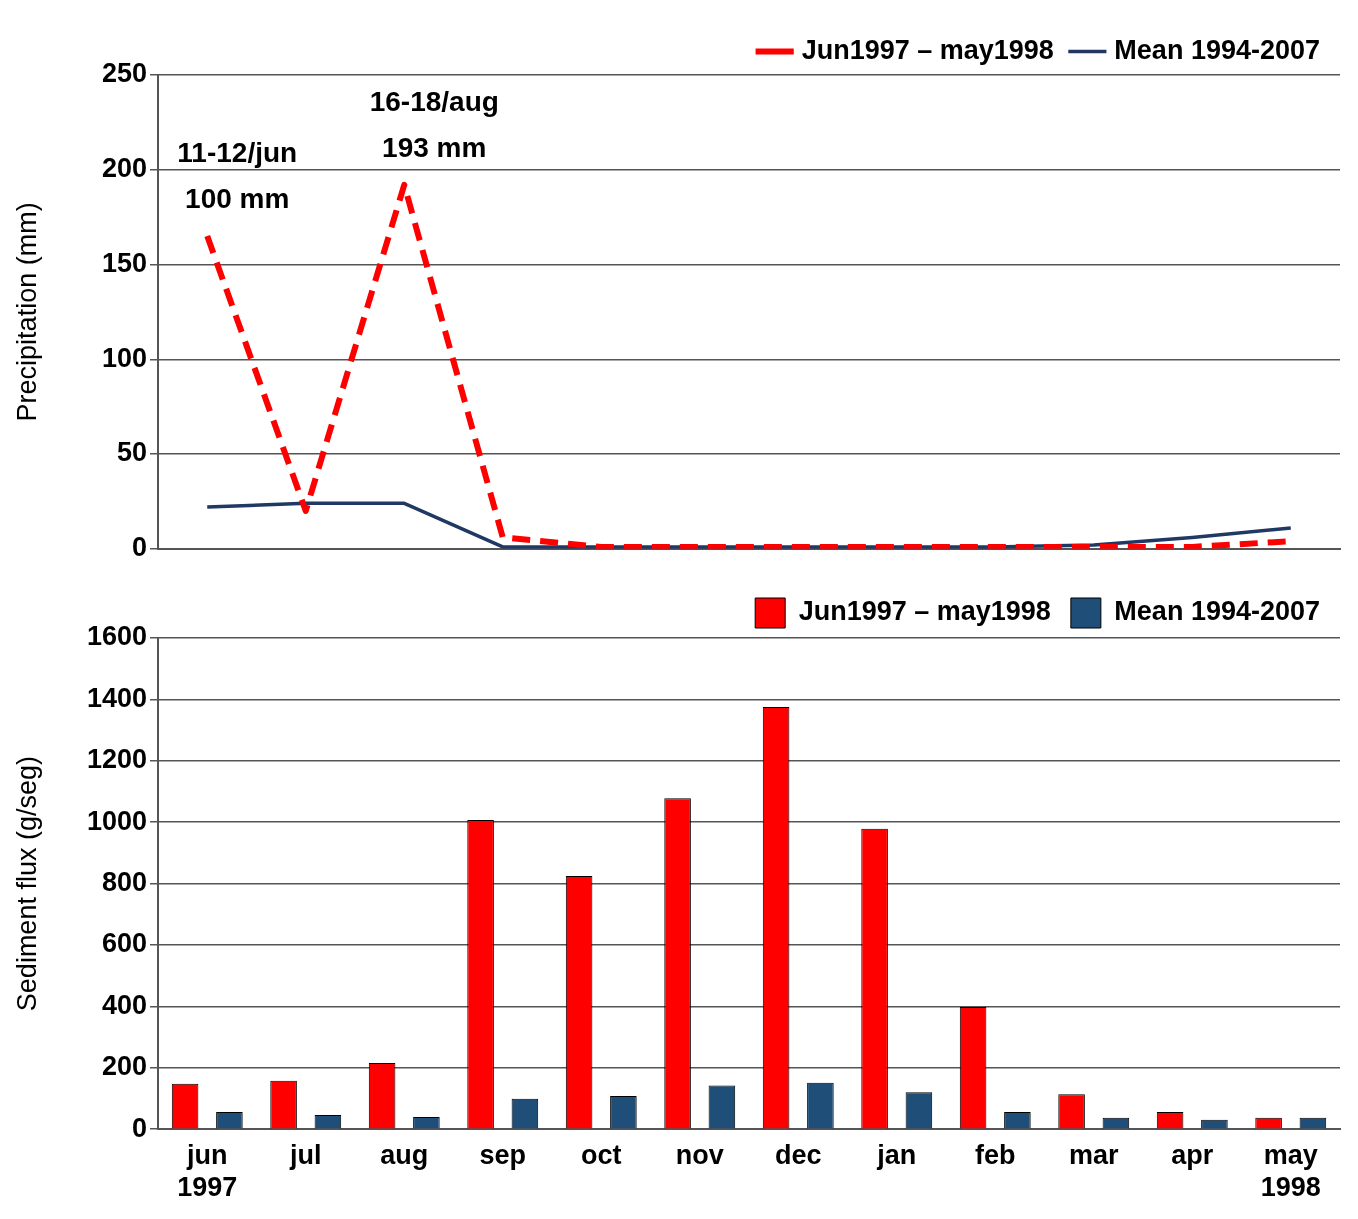  What do you see at coordinates (1192, 1154) in the screenshot?
I see `x-tick-label: apr` at bounding box center [1192, 1154].